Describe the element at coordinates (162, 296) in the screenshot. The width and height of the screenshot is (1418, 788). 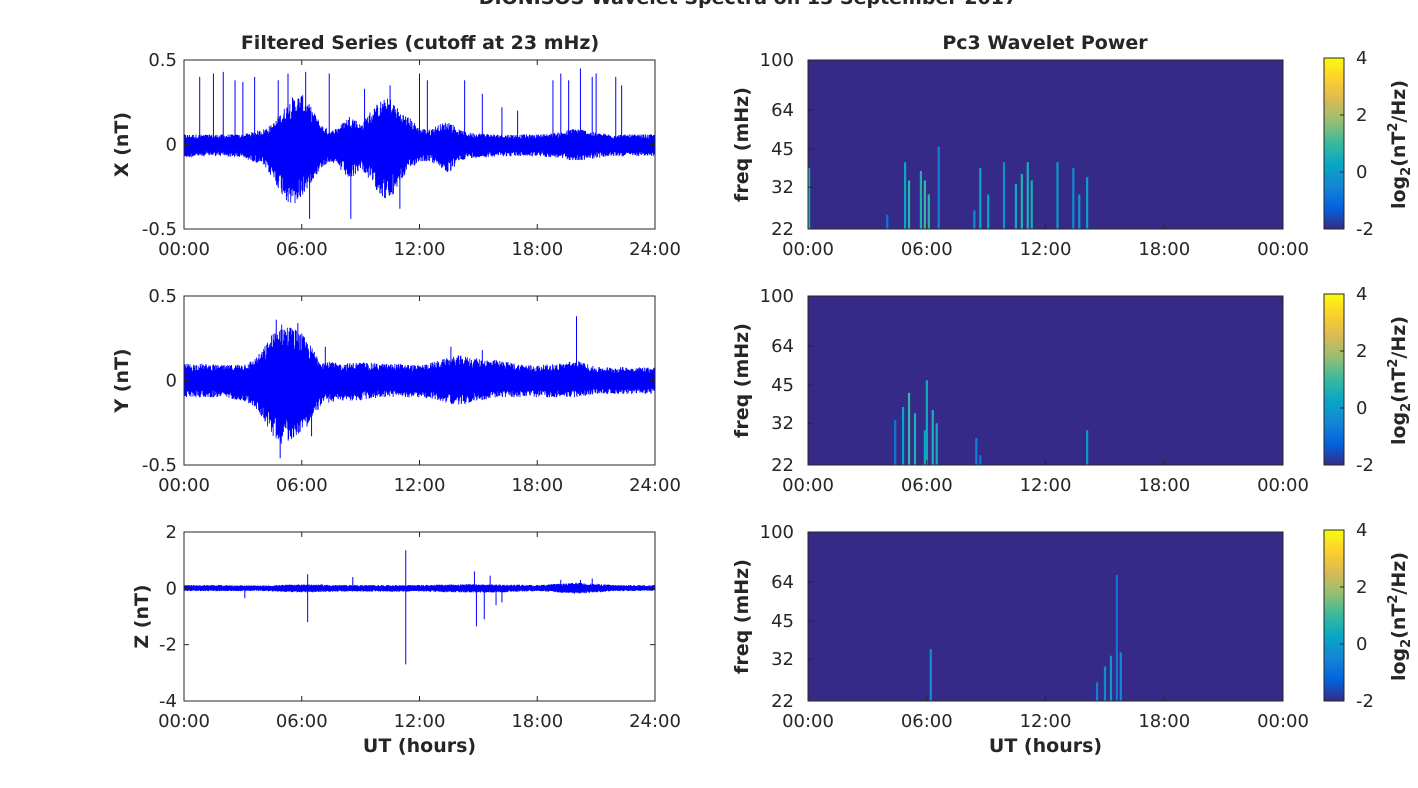
I see `y-tick-label: 0.5` at that location.